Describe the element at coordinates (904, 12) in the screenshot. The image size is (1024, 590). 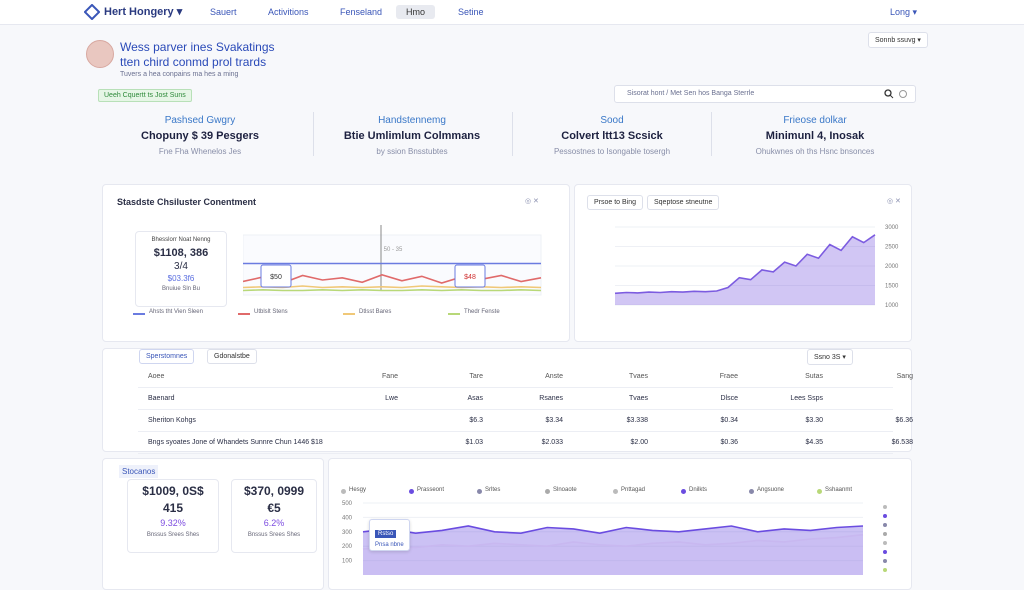
I see `user-menu: Long ▾` at that location.